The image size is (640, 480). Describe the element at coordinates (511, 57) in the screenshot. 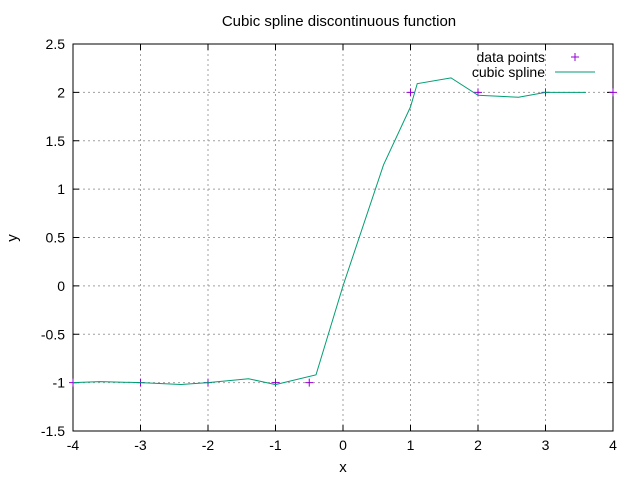

I see `legend-entry-label: data points` at that location.